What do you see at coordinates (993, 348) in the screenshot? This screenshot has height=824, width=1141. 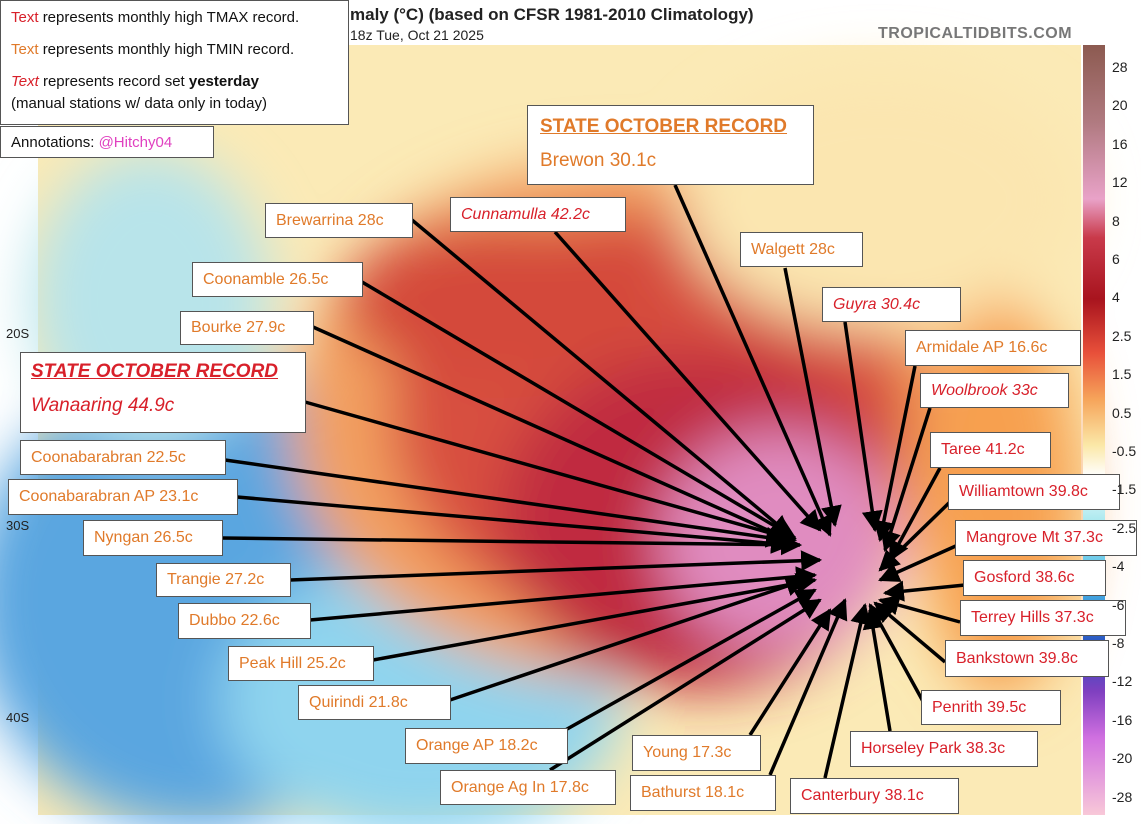 I see `station-label: Armidale AP 16.6c` at bounding box center [993, 348].